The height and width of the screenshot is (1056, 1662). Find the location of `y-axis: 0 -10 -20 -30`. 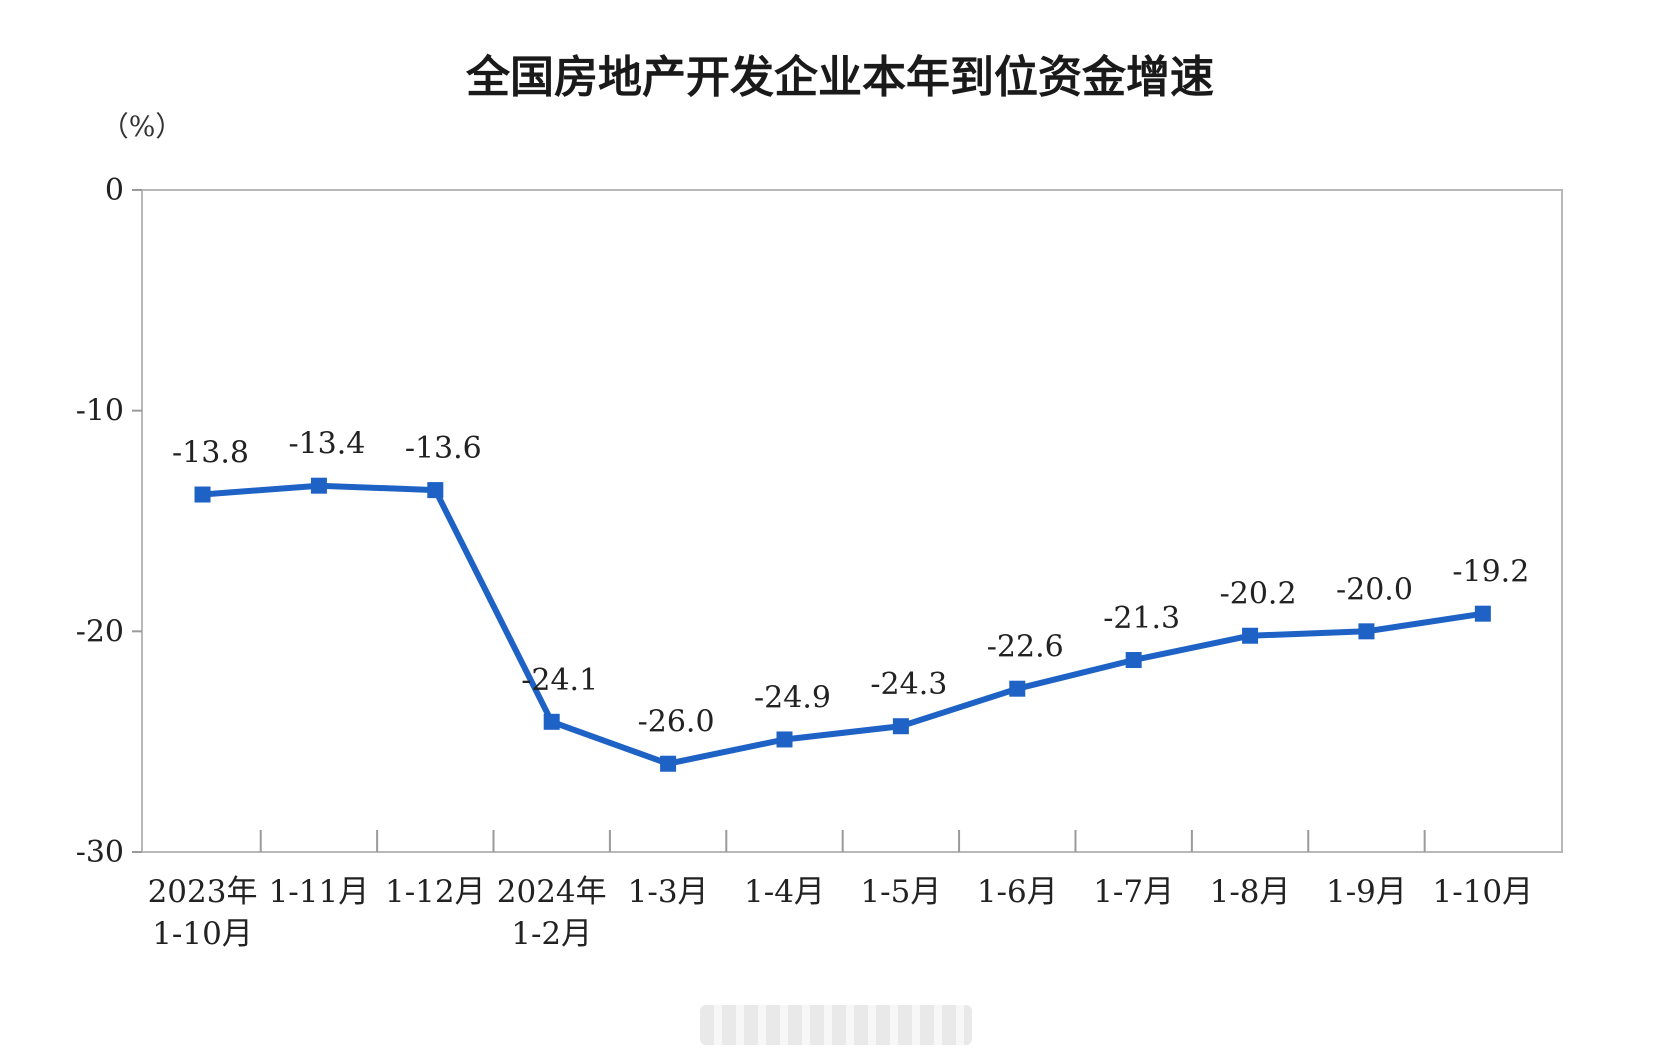

y-axis: 0 -10 -20 -30 is located at coordinates (109, 521).